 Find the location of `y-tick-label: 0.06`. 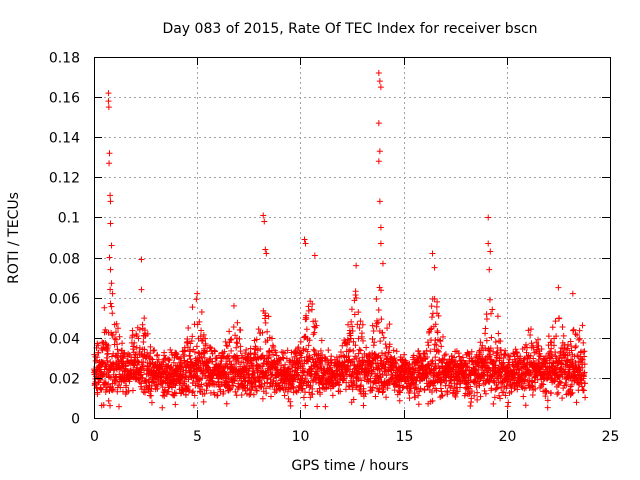

y-tick-label: 0.06 is located at coordinates (64, 300).